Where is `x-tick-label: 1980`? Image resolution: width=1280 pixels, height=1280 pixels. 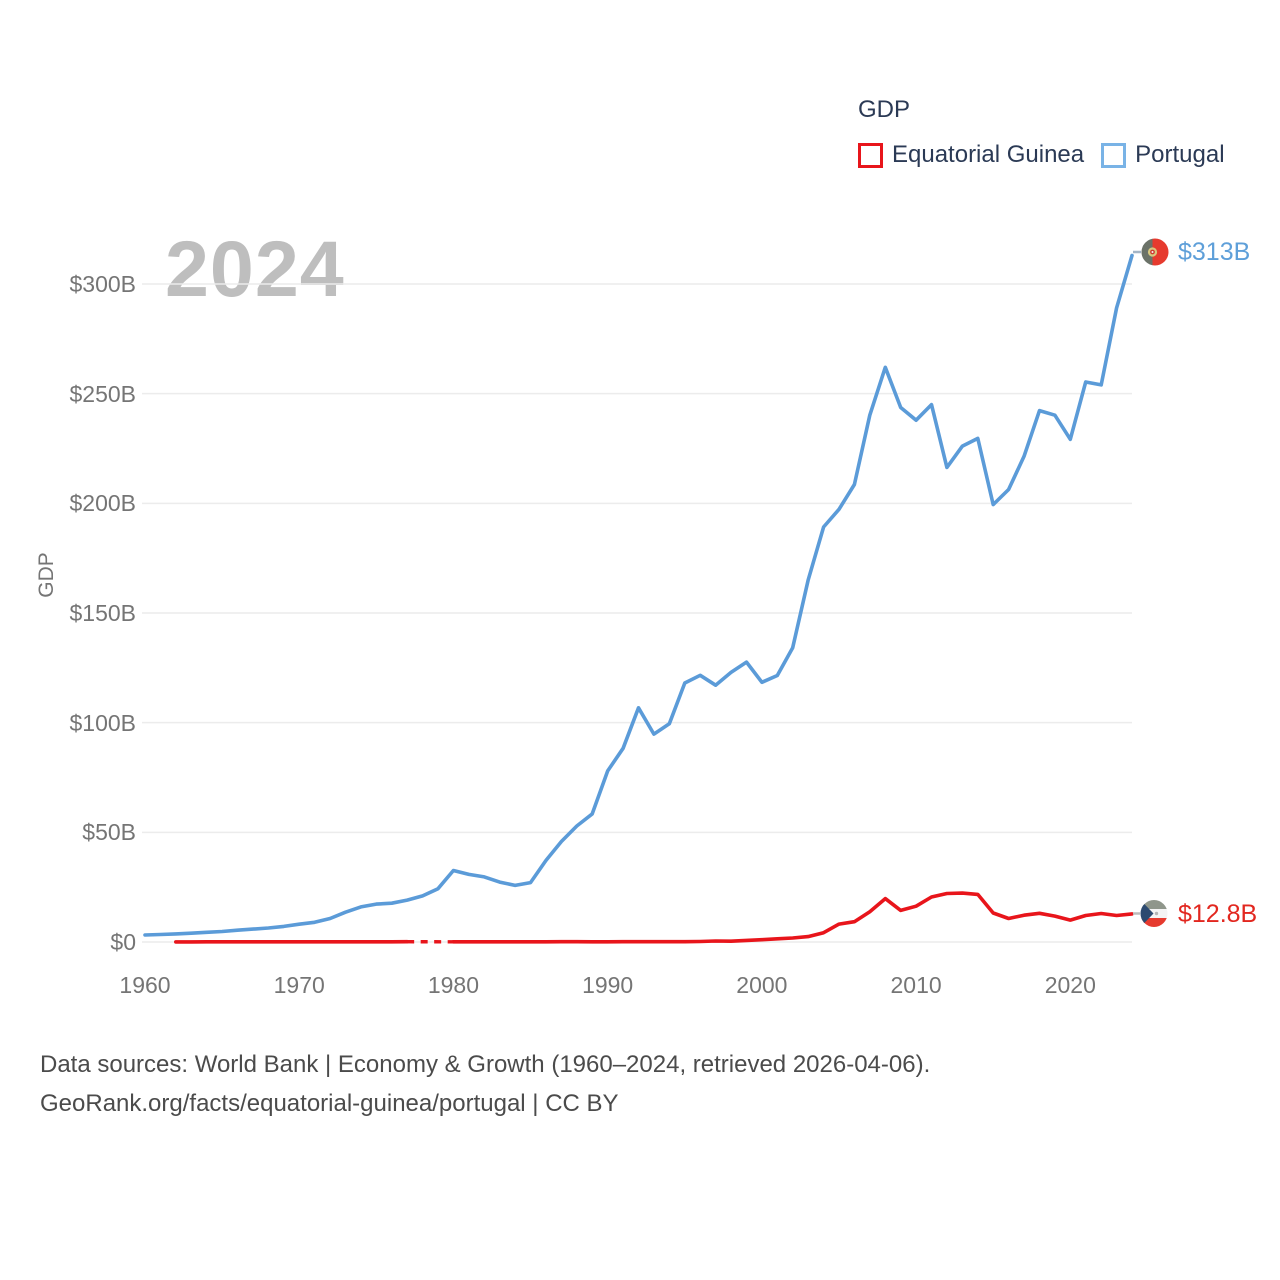 x-tick-label: 1980 is located at coordinates (453, 985).